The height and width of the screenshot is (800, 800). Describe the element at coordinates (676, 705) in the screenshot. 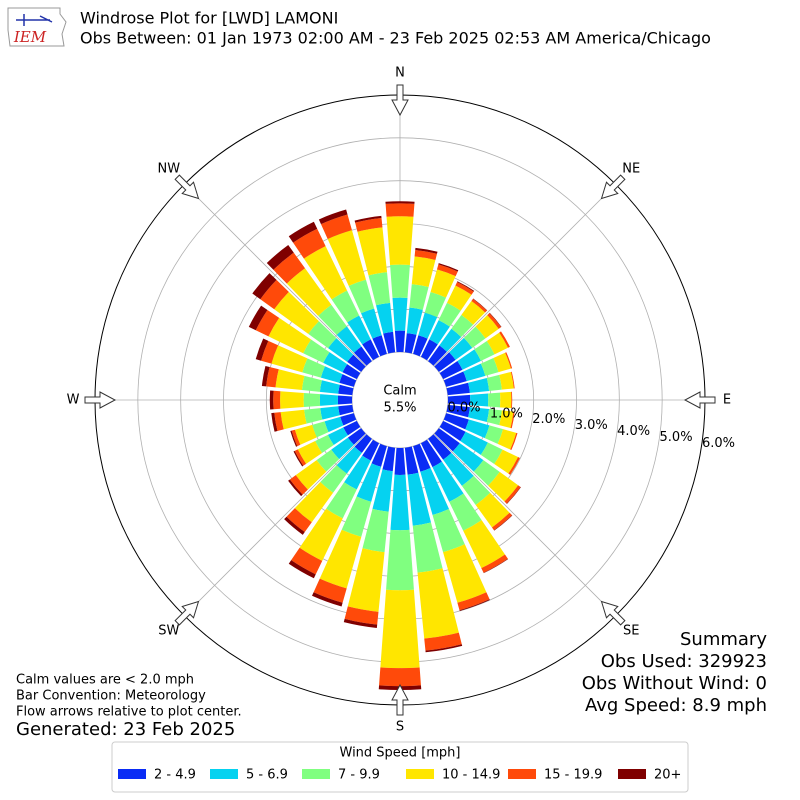

I see `summary: Avg Speed: 8.9 mph` at that location.